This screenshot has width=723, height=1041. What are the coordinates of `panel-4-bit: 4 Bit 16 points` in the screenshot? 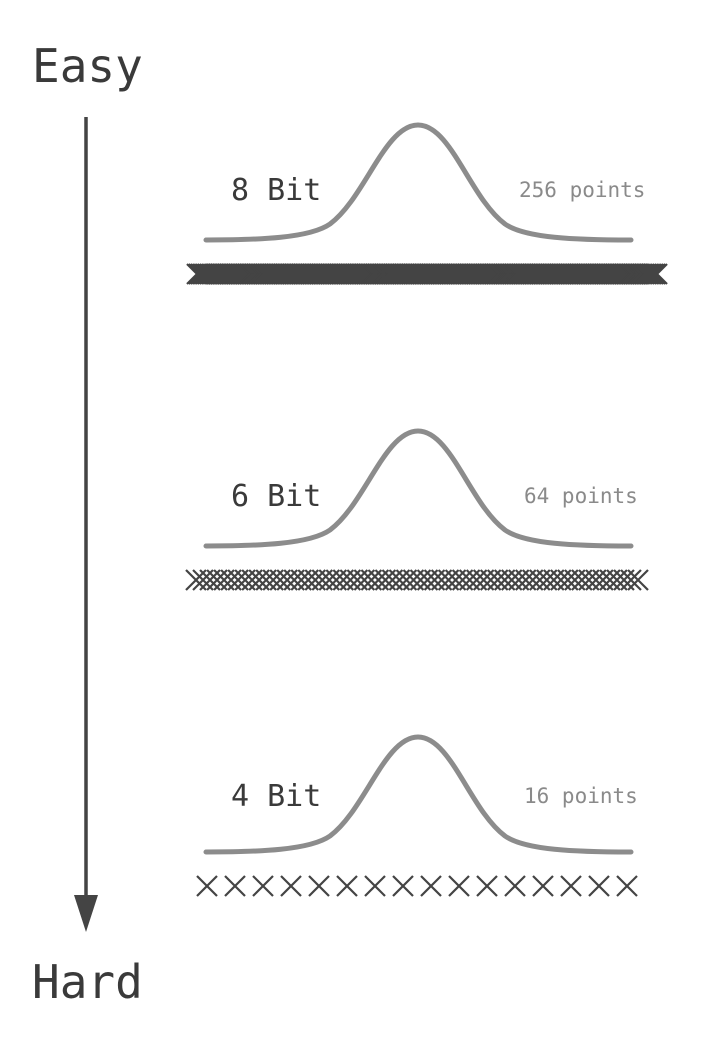 It's located at (417, 815).